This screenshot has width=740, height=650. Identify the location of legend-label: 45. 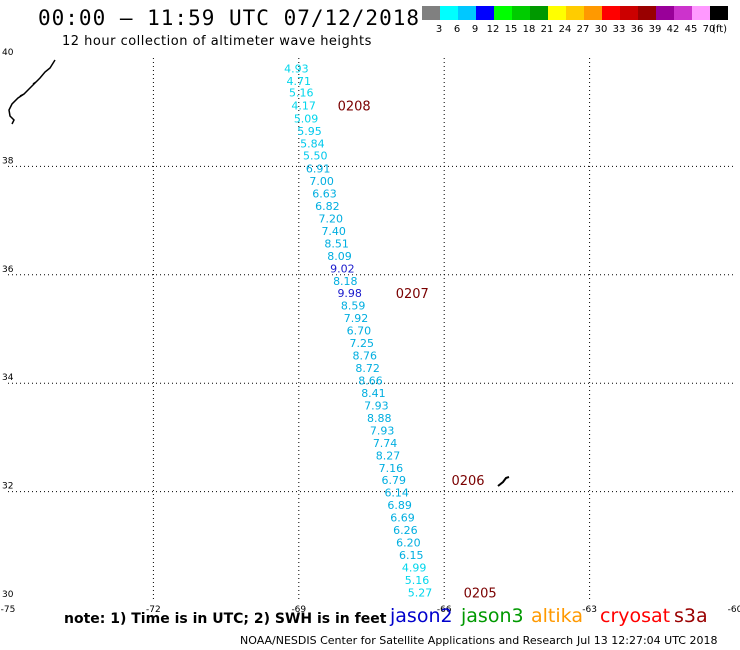
(691, 29).